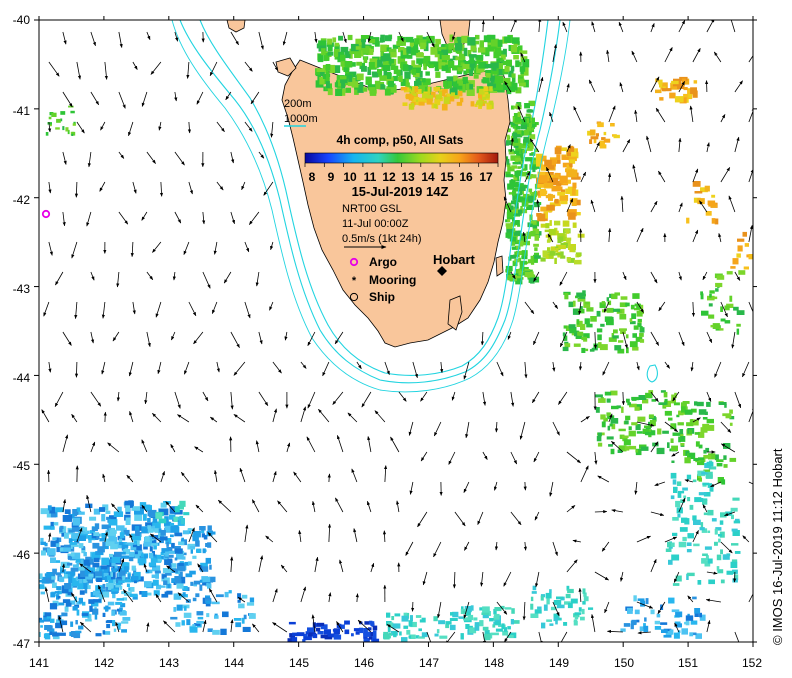 The width and height of the screenshot is (792, 678). What do you see at coordinates (429, 663) in the screenshot?
I see `lon-tick-label: 147` at bounding box center [429, 663].